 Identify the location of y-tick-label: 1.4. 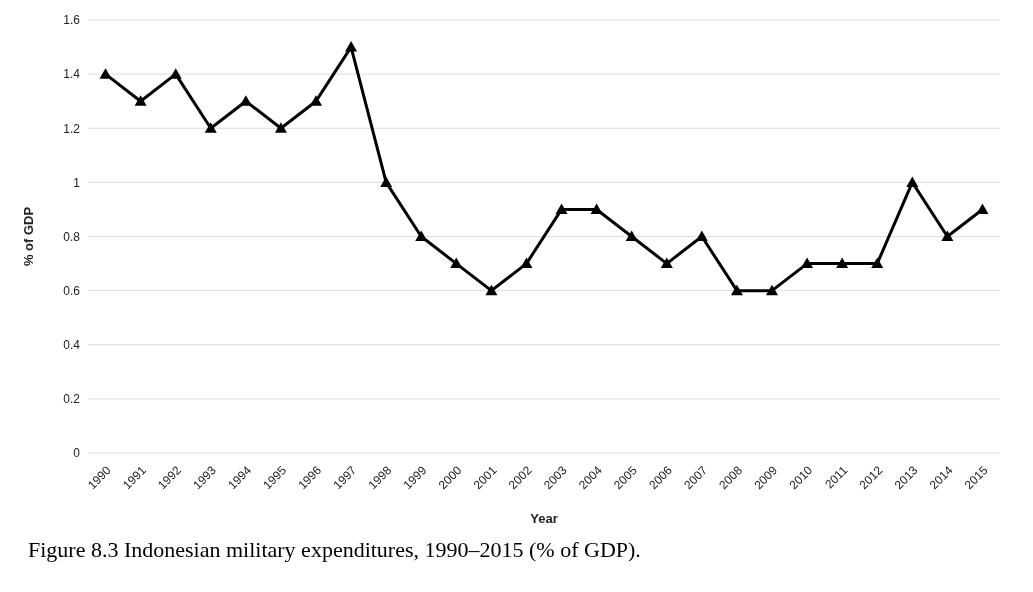
(72, 74).